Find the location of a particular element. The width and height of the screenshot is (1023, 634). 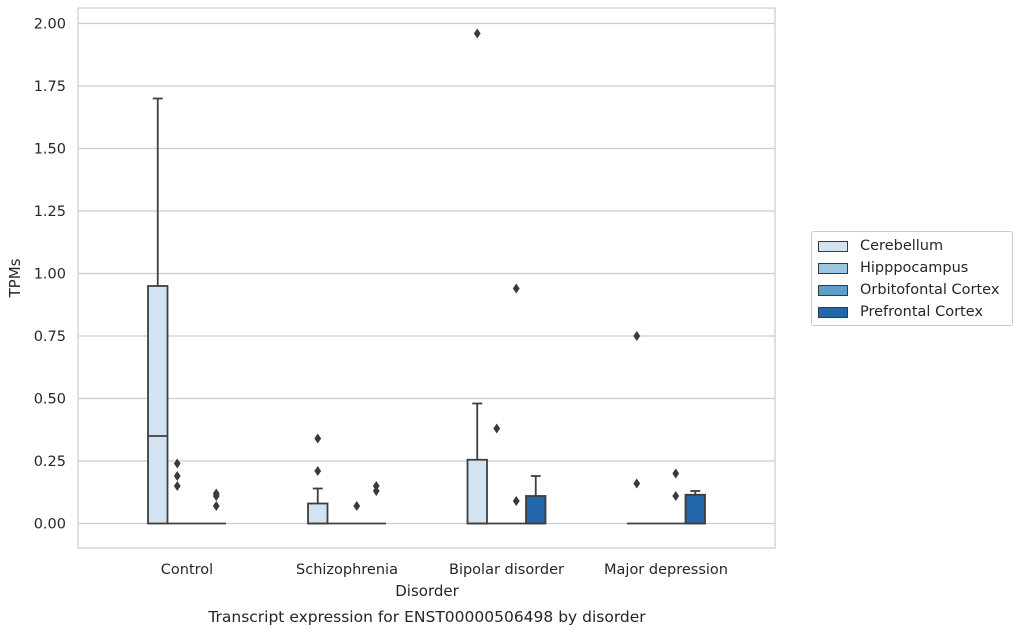

y-tick-label: 1.25 is located at coordinates (50, 212).